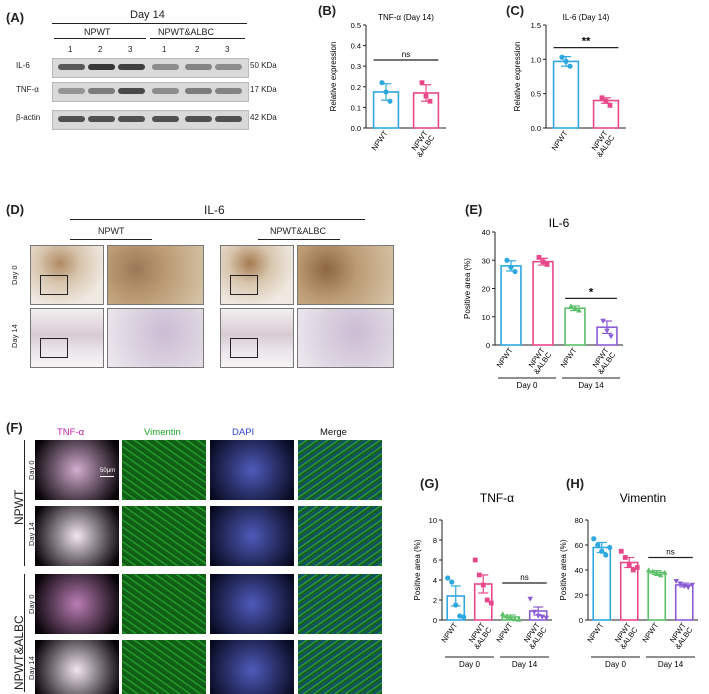  Describe the element at coordinates (299, 239) in the screenshot. I see `ihc-group2-line` at that location.